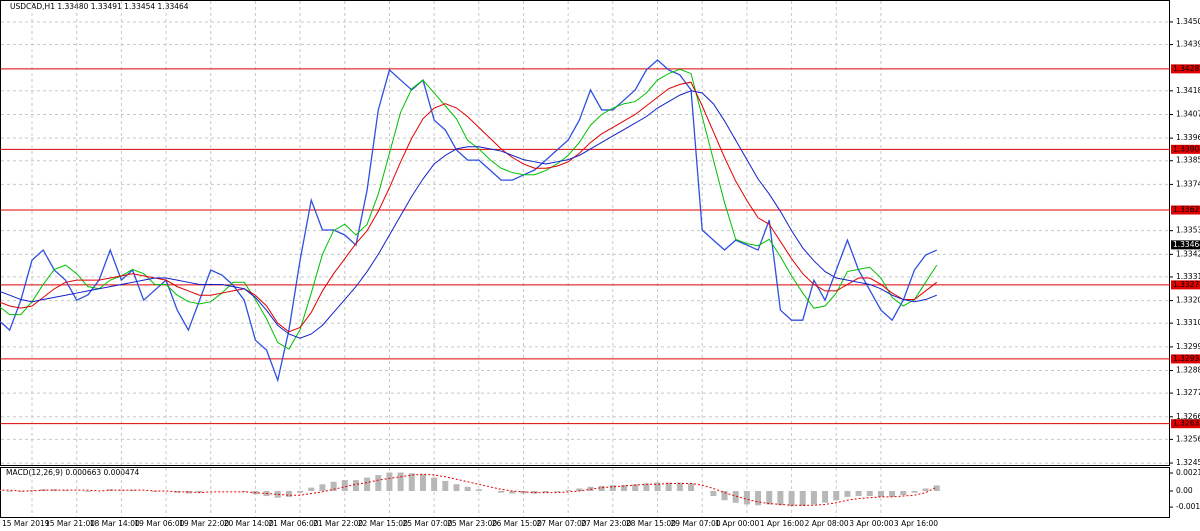 The height and width of the screenshot is (531, 1200). What do you see at coordinates (73, 472) in the screenshot?
I see `macd-title: MACD(12,26,9) 0.000663 0.000474` at bounding box center [73, 472].